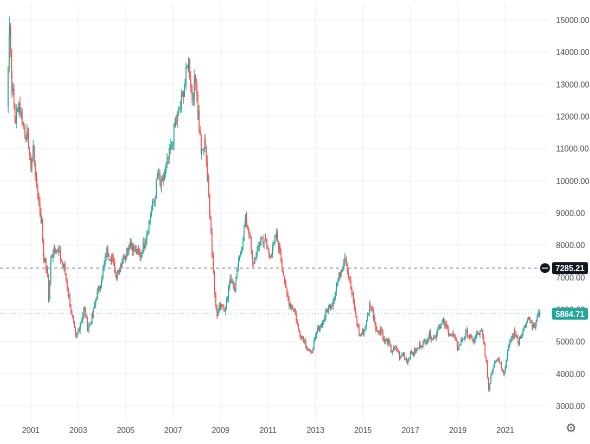  I want to click on price-tag, so click(570, 268).